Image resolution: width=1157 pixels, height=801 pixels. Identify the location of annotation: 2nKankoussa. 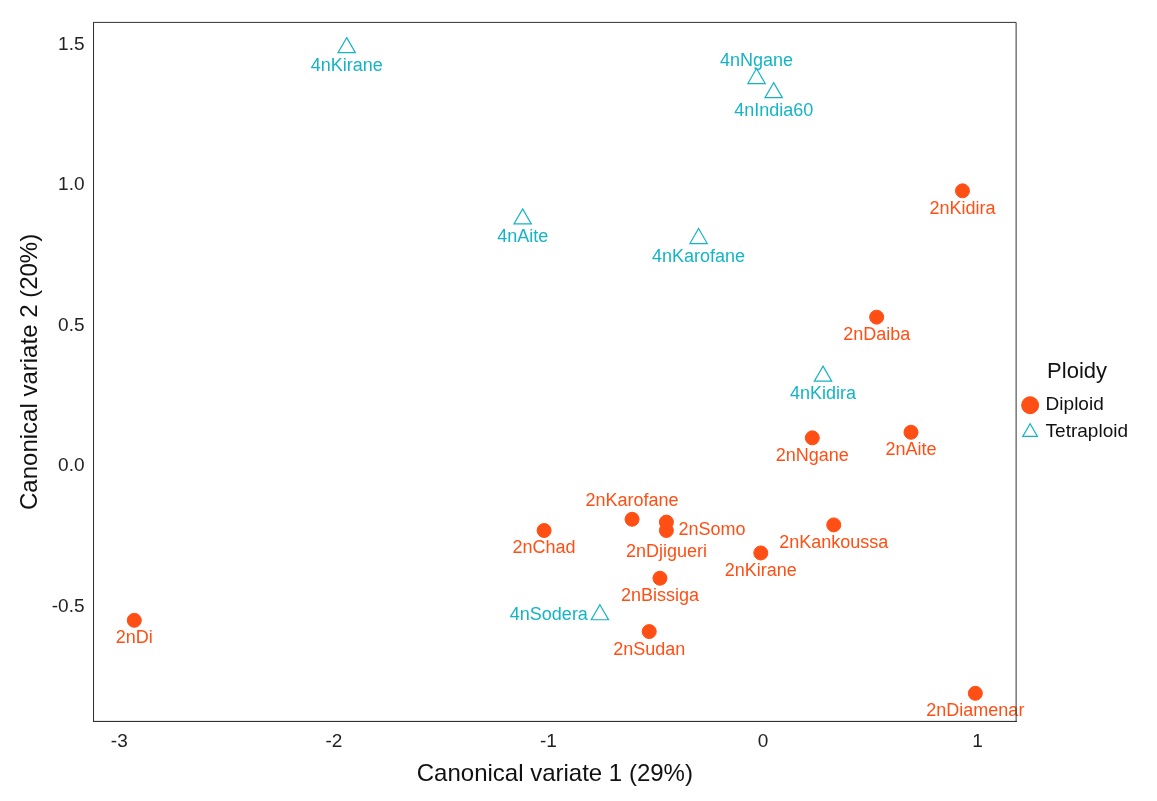
(834, 541).